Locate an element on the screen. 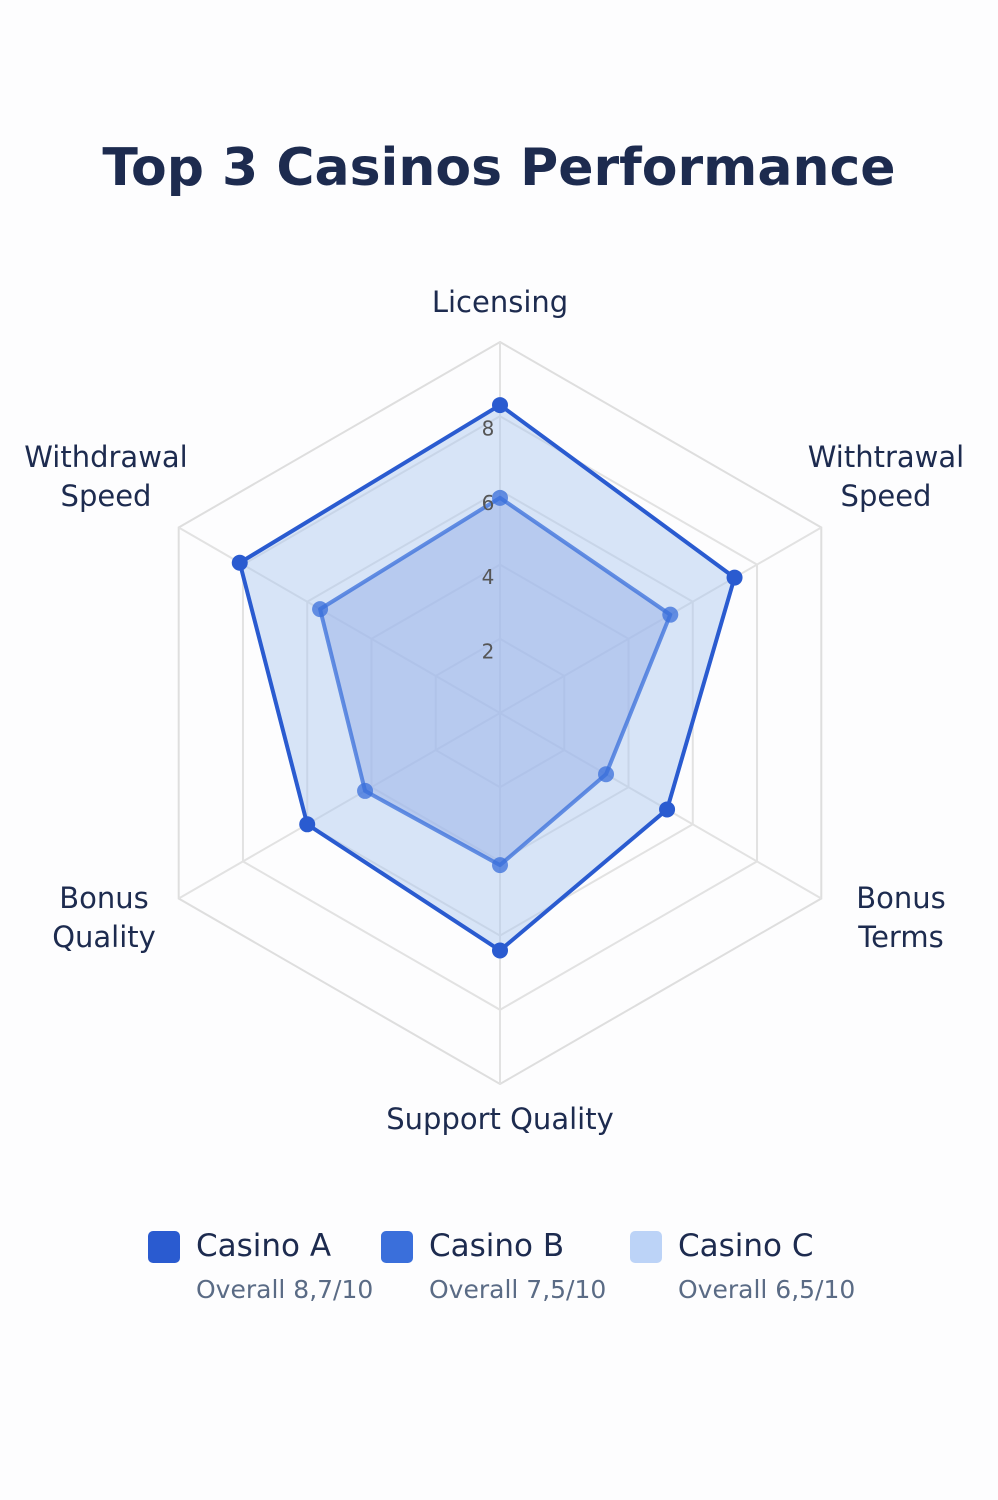 Image resolution: width=998 pixels, height=1500 pixels. axis-label: Licensing is located at coordinates (500, 302).